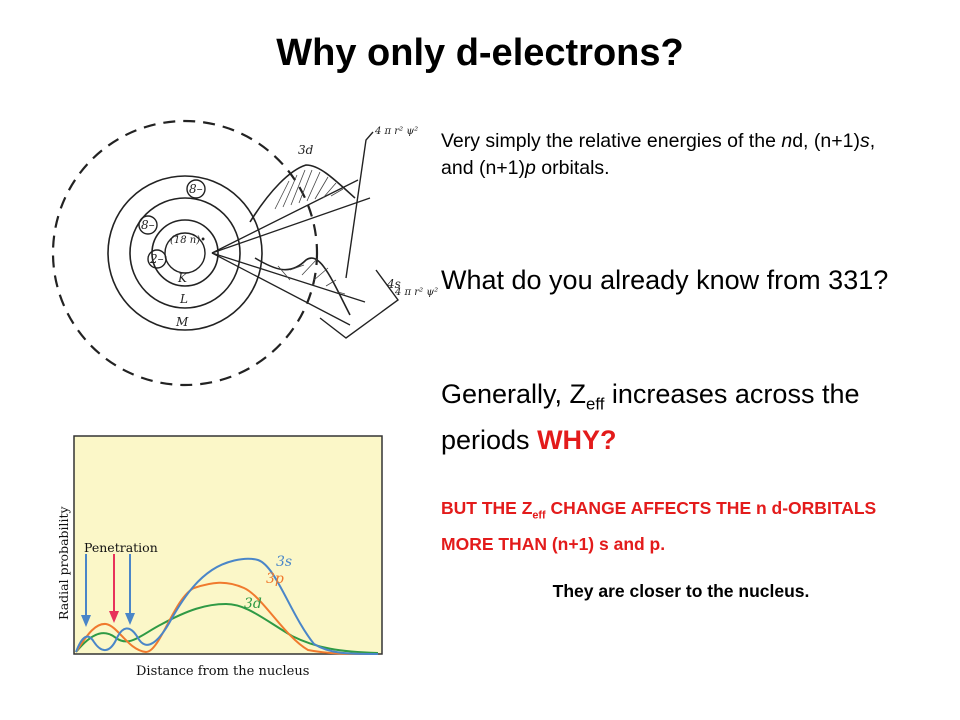 Image resolution: width=960 pixels, height=720 pixels. I want to click on curve-4s, so click(302, 286).